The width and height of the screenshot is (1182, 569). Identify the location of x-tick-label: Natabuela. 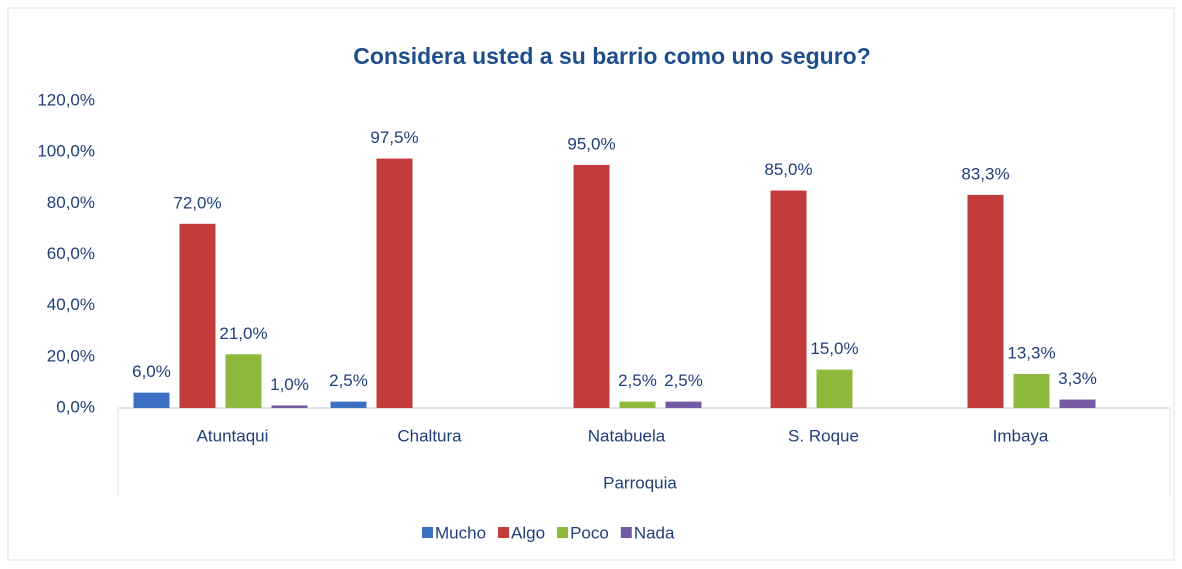
(627, 435).